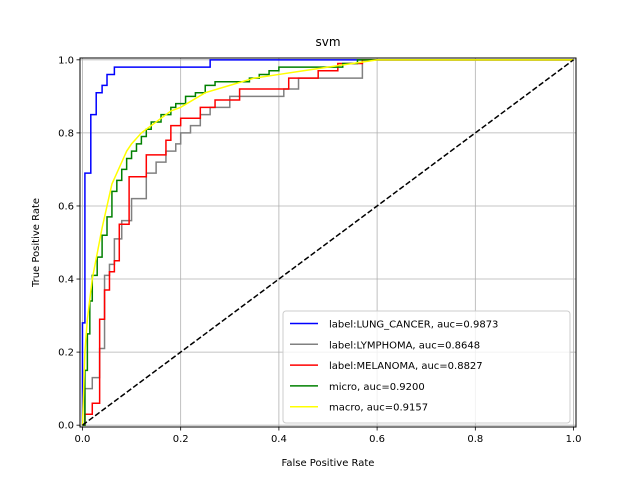 The image size is (640, 480). I want to click on y-tick-label: 0.4, so click(66, 280).